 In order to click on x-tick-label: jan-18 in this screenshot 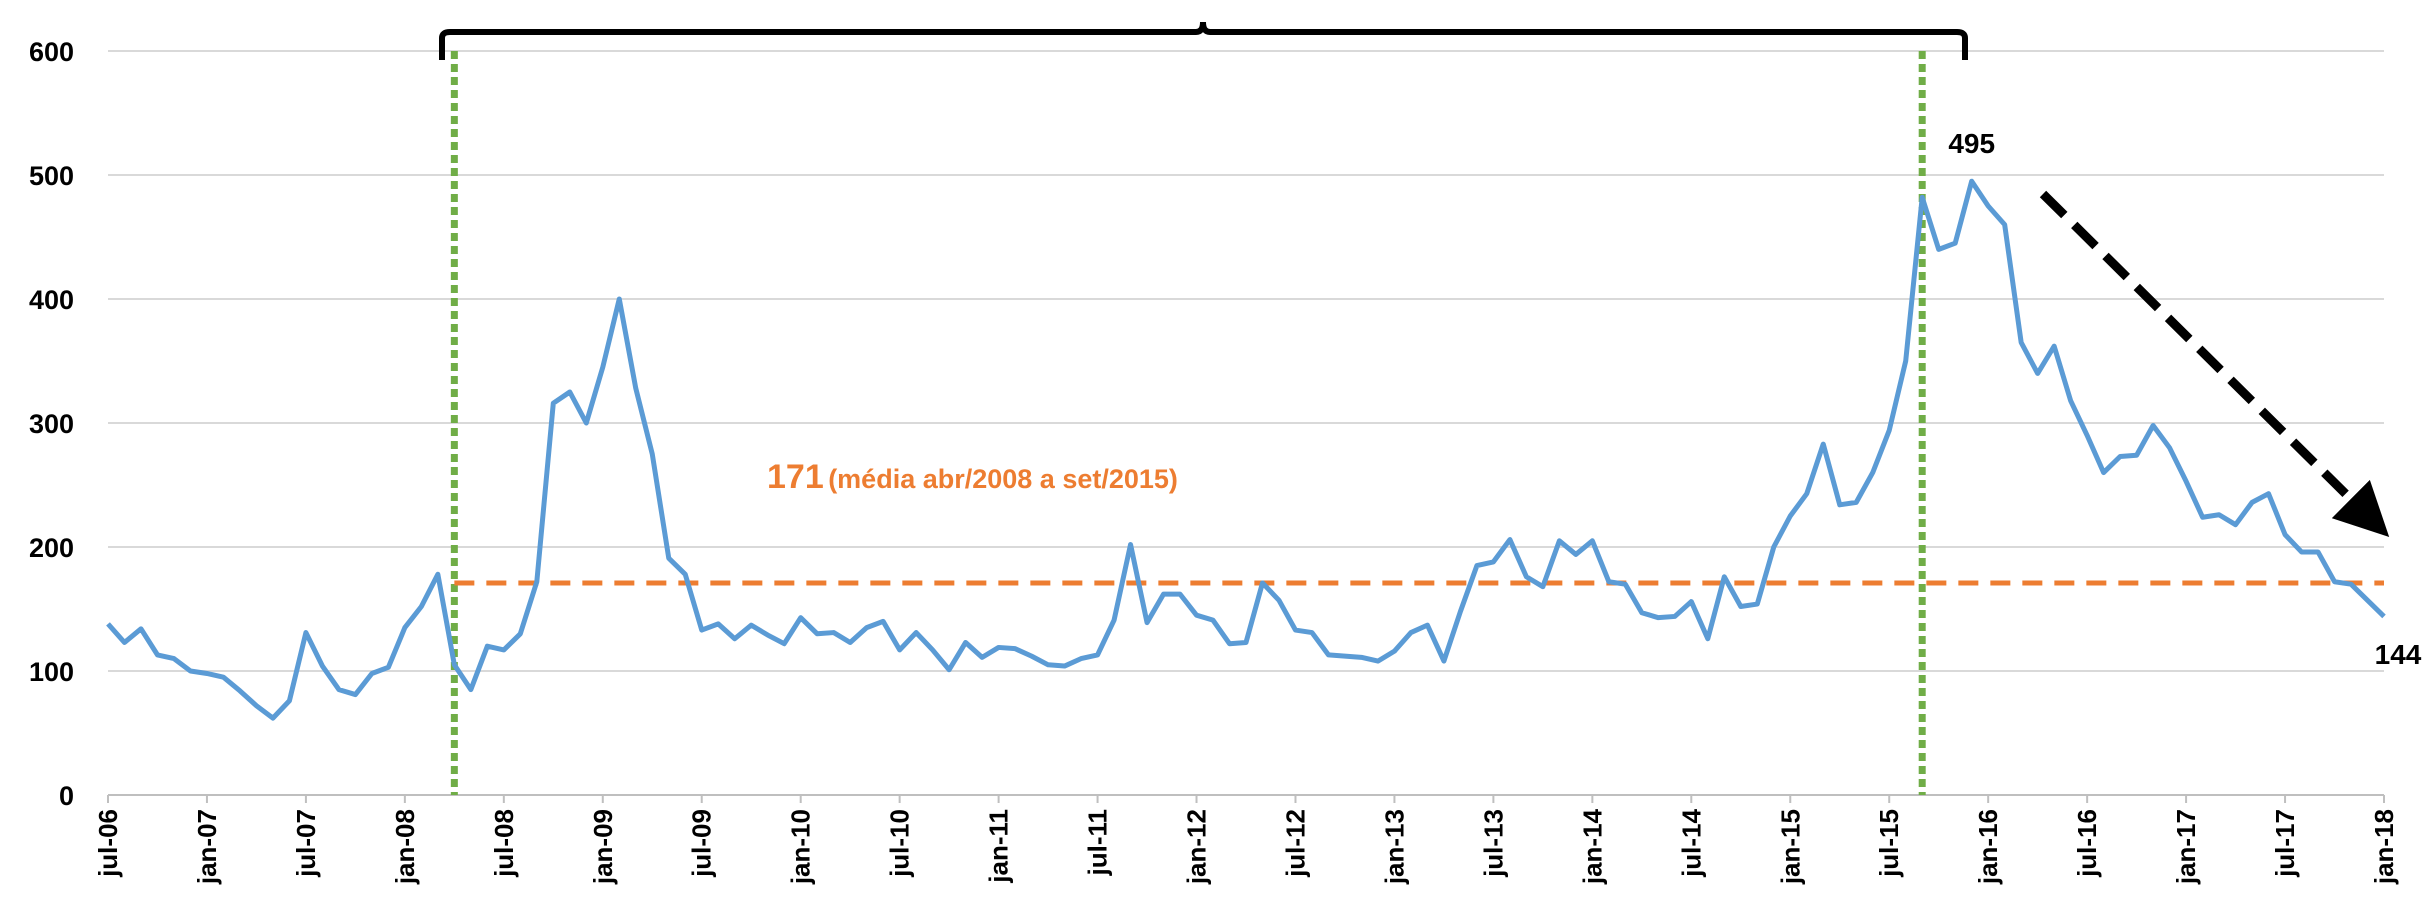, I will do `click(2384, 847)`.